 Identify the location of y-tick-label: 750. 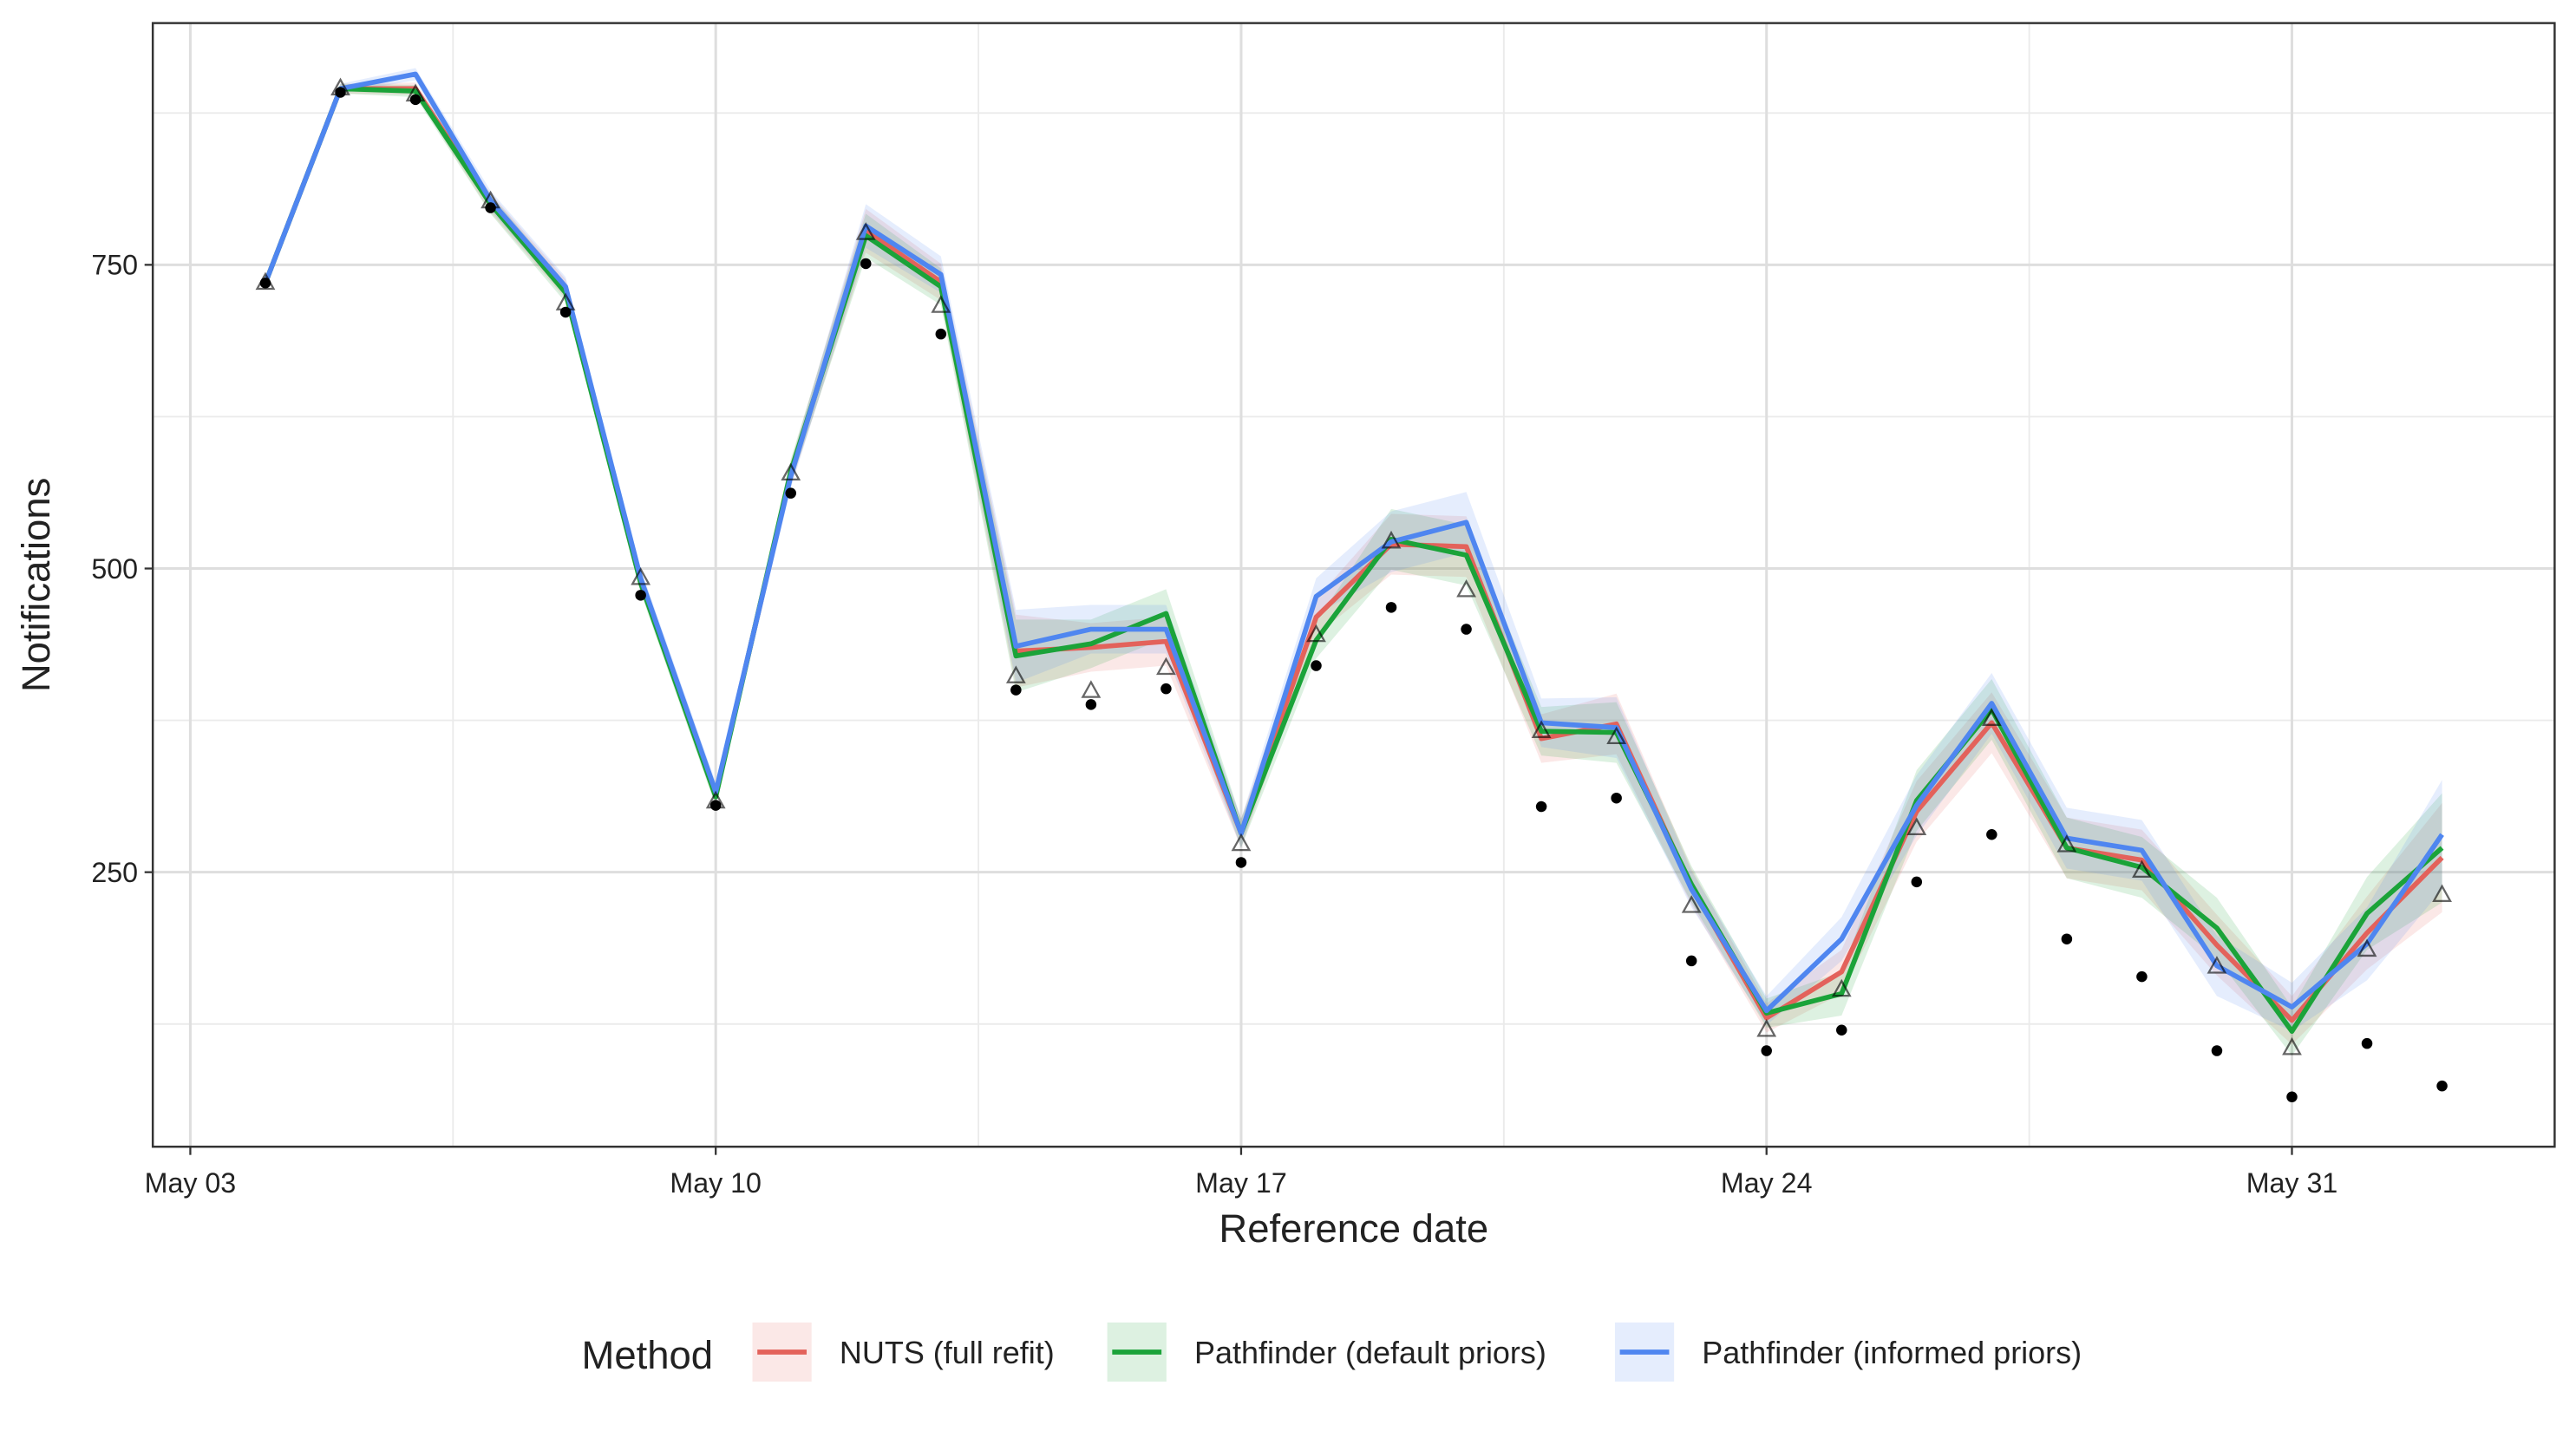
(114, 265).